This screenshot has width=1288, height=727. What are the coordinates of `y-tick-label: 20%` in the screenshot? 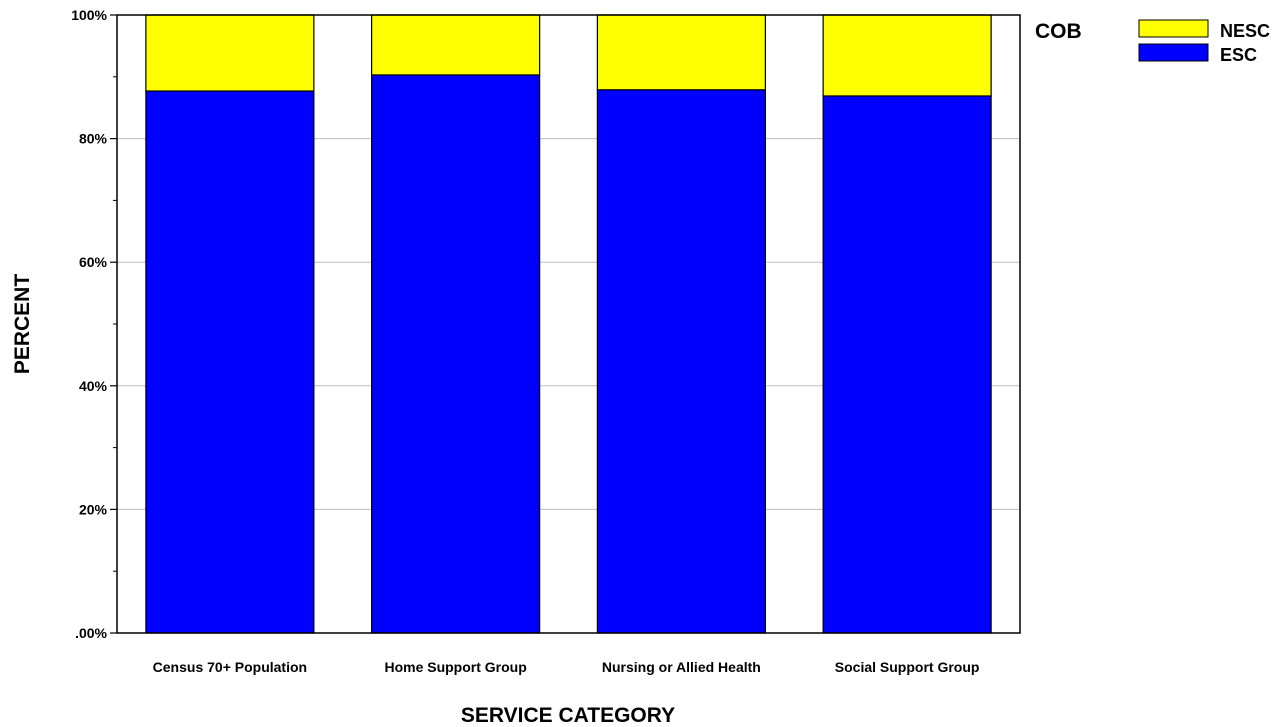 It's located at (93, 509).